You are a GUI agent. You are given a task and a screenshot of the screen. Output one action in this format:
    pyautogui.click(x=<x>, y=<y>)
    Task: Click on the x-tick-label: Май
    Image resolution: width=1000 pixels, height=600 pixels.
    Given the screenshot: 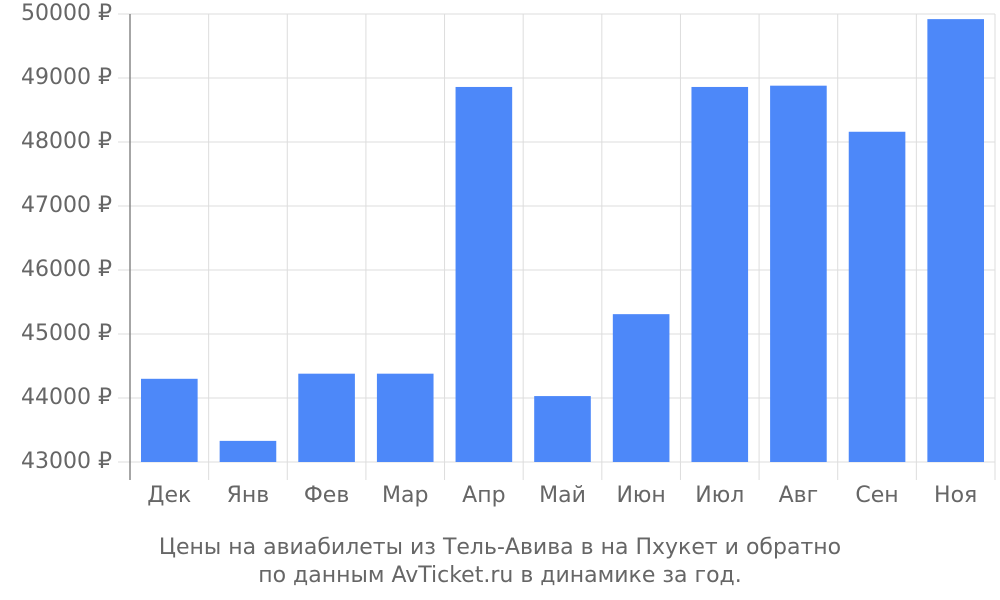 What is the action you would take?
    pyautogui.click(x=562, y=495)
    